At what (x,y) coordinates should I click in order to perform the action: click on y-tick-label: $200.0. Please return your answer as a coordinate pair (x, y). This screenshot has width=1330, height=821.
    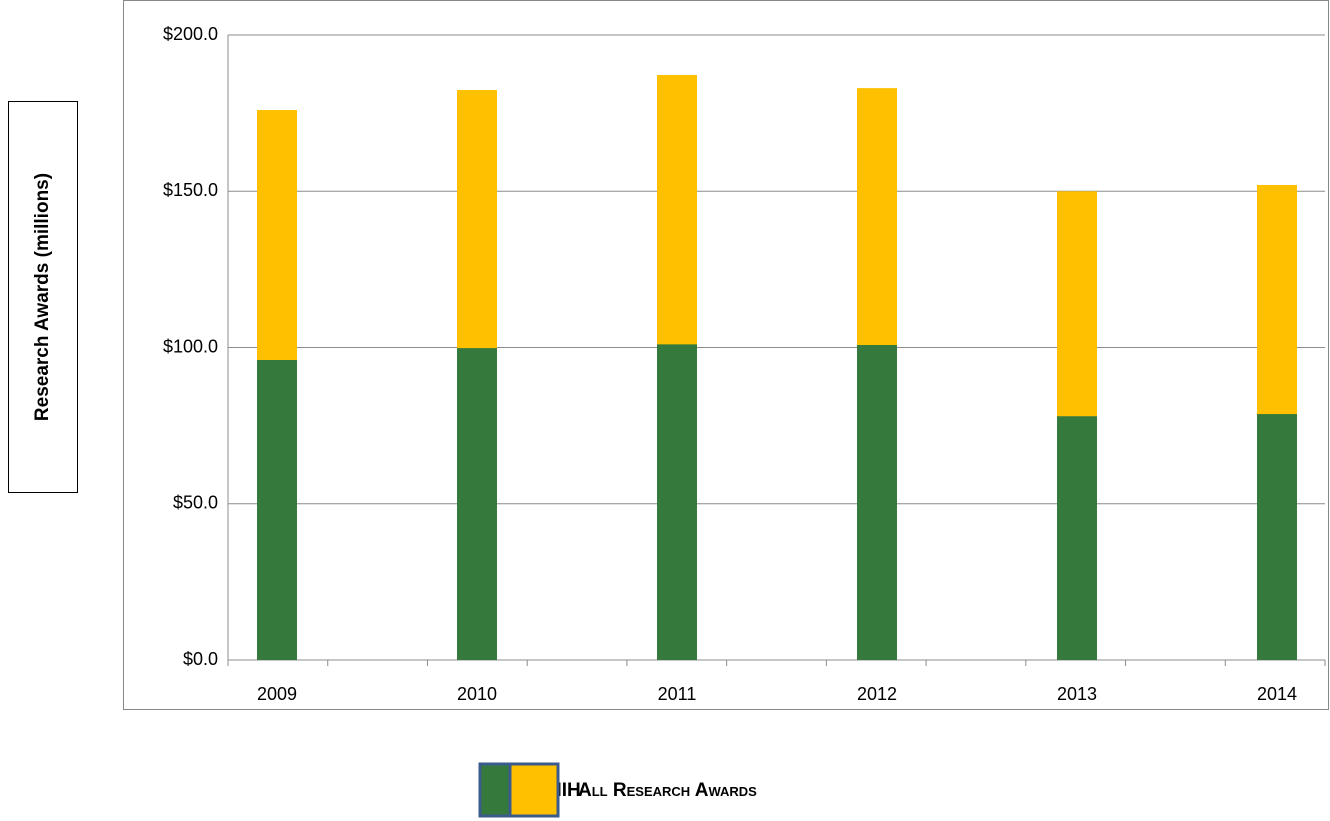
    Looking at the image, I should click on (190, 34).